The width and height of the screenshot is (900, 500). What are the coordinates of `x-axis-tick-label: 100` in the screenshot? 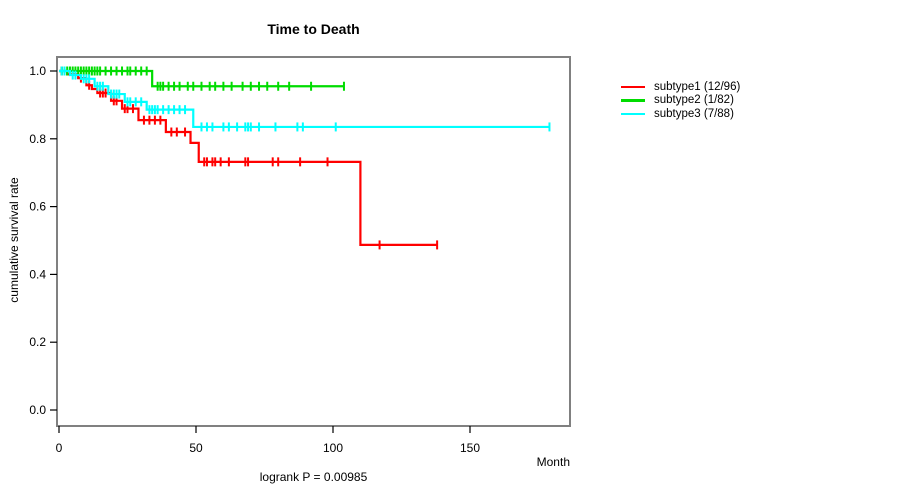 It's located at (333, 448).